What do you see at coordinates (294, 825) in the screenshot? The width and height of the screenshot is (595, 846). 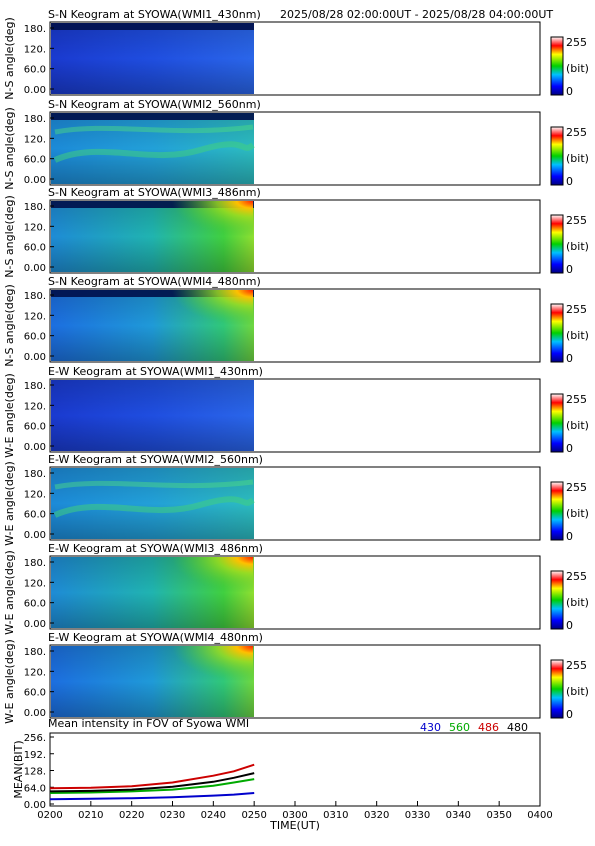 I see `x-axis-label: TIME(UT)` at bounding box center [294, 825].